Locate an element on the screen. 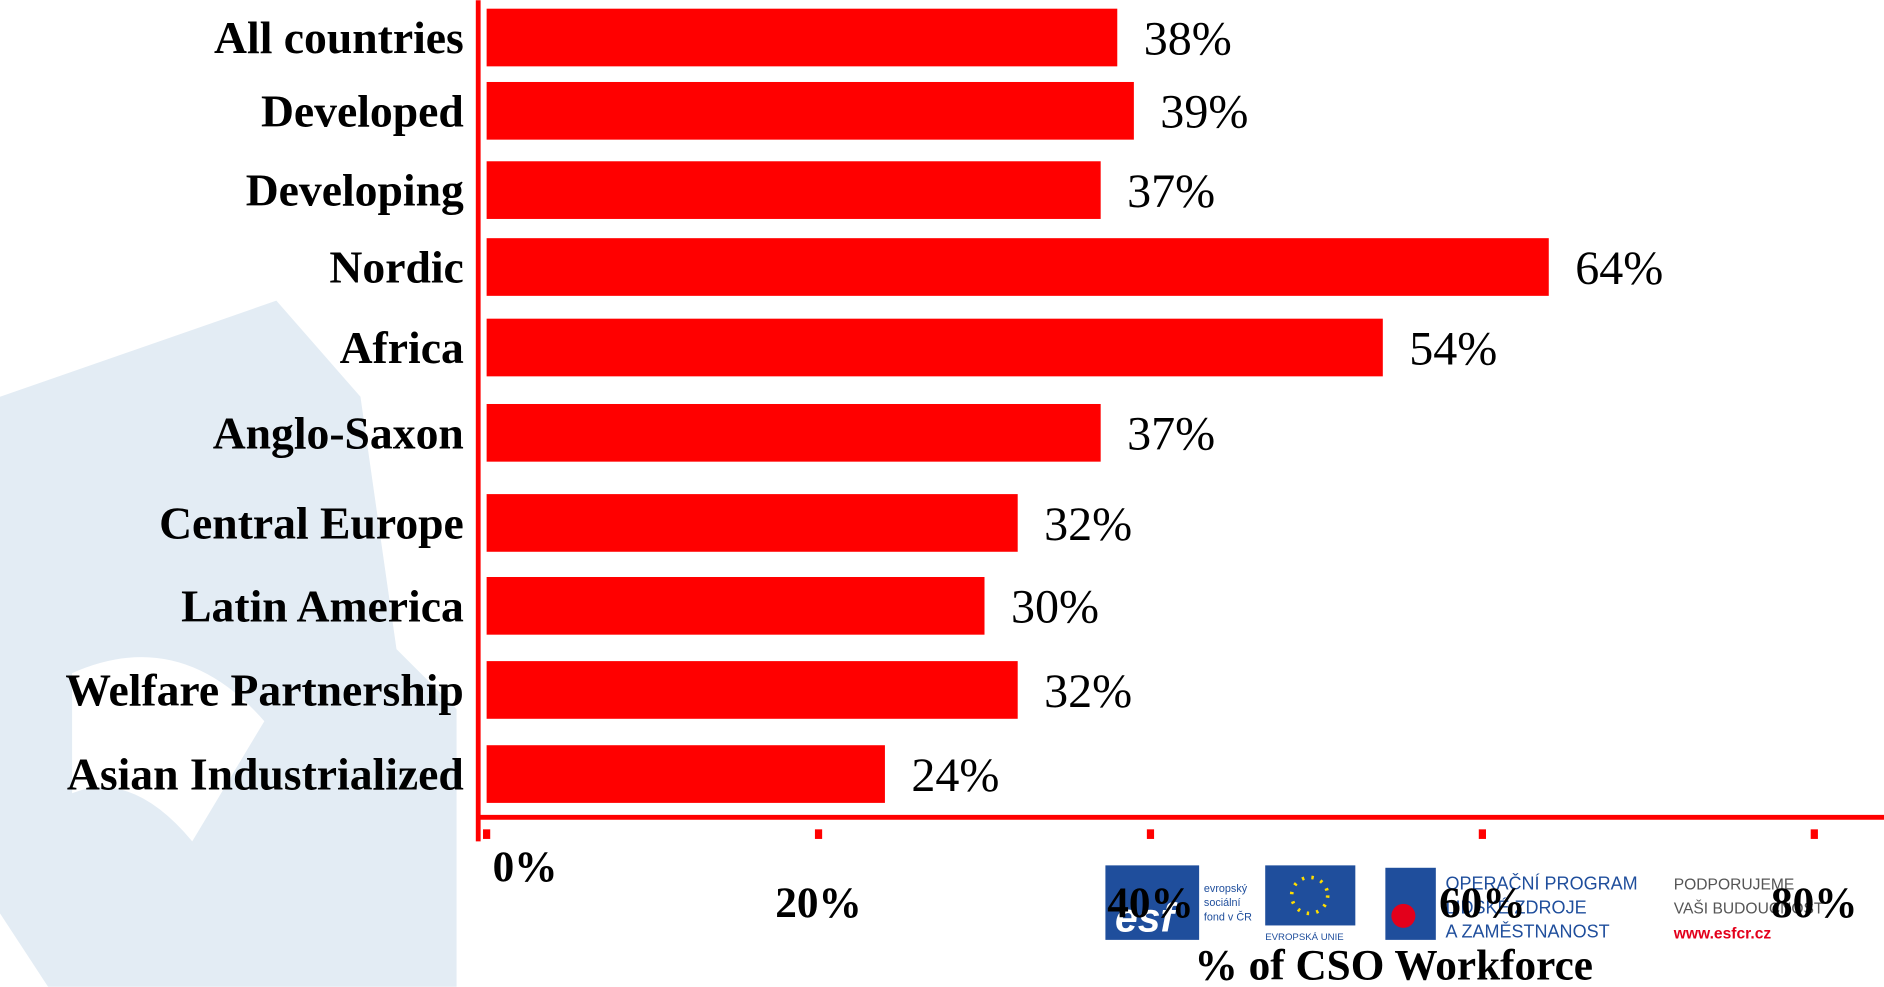  x-tick-label: 80% is located at coordinates (1814, 903).